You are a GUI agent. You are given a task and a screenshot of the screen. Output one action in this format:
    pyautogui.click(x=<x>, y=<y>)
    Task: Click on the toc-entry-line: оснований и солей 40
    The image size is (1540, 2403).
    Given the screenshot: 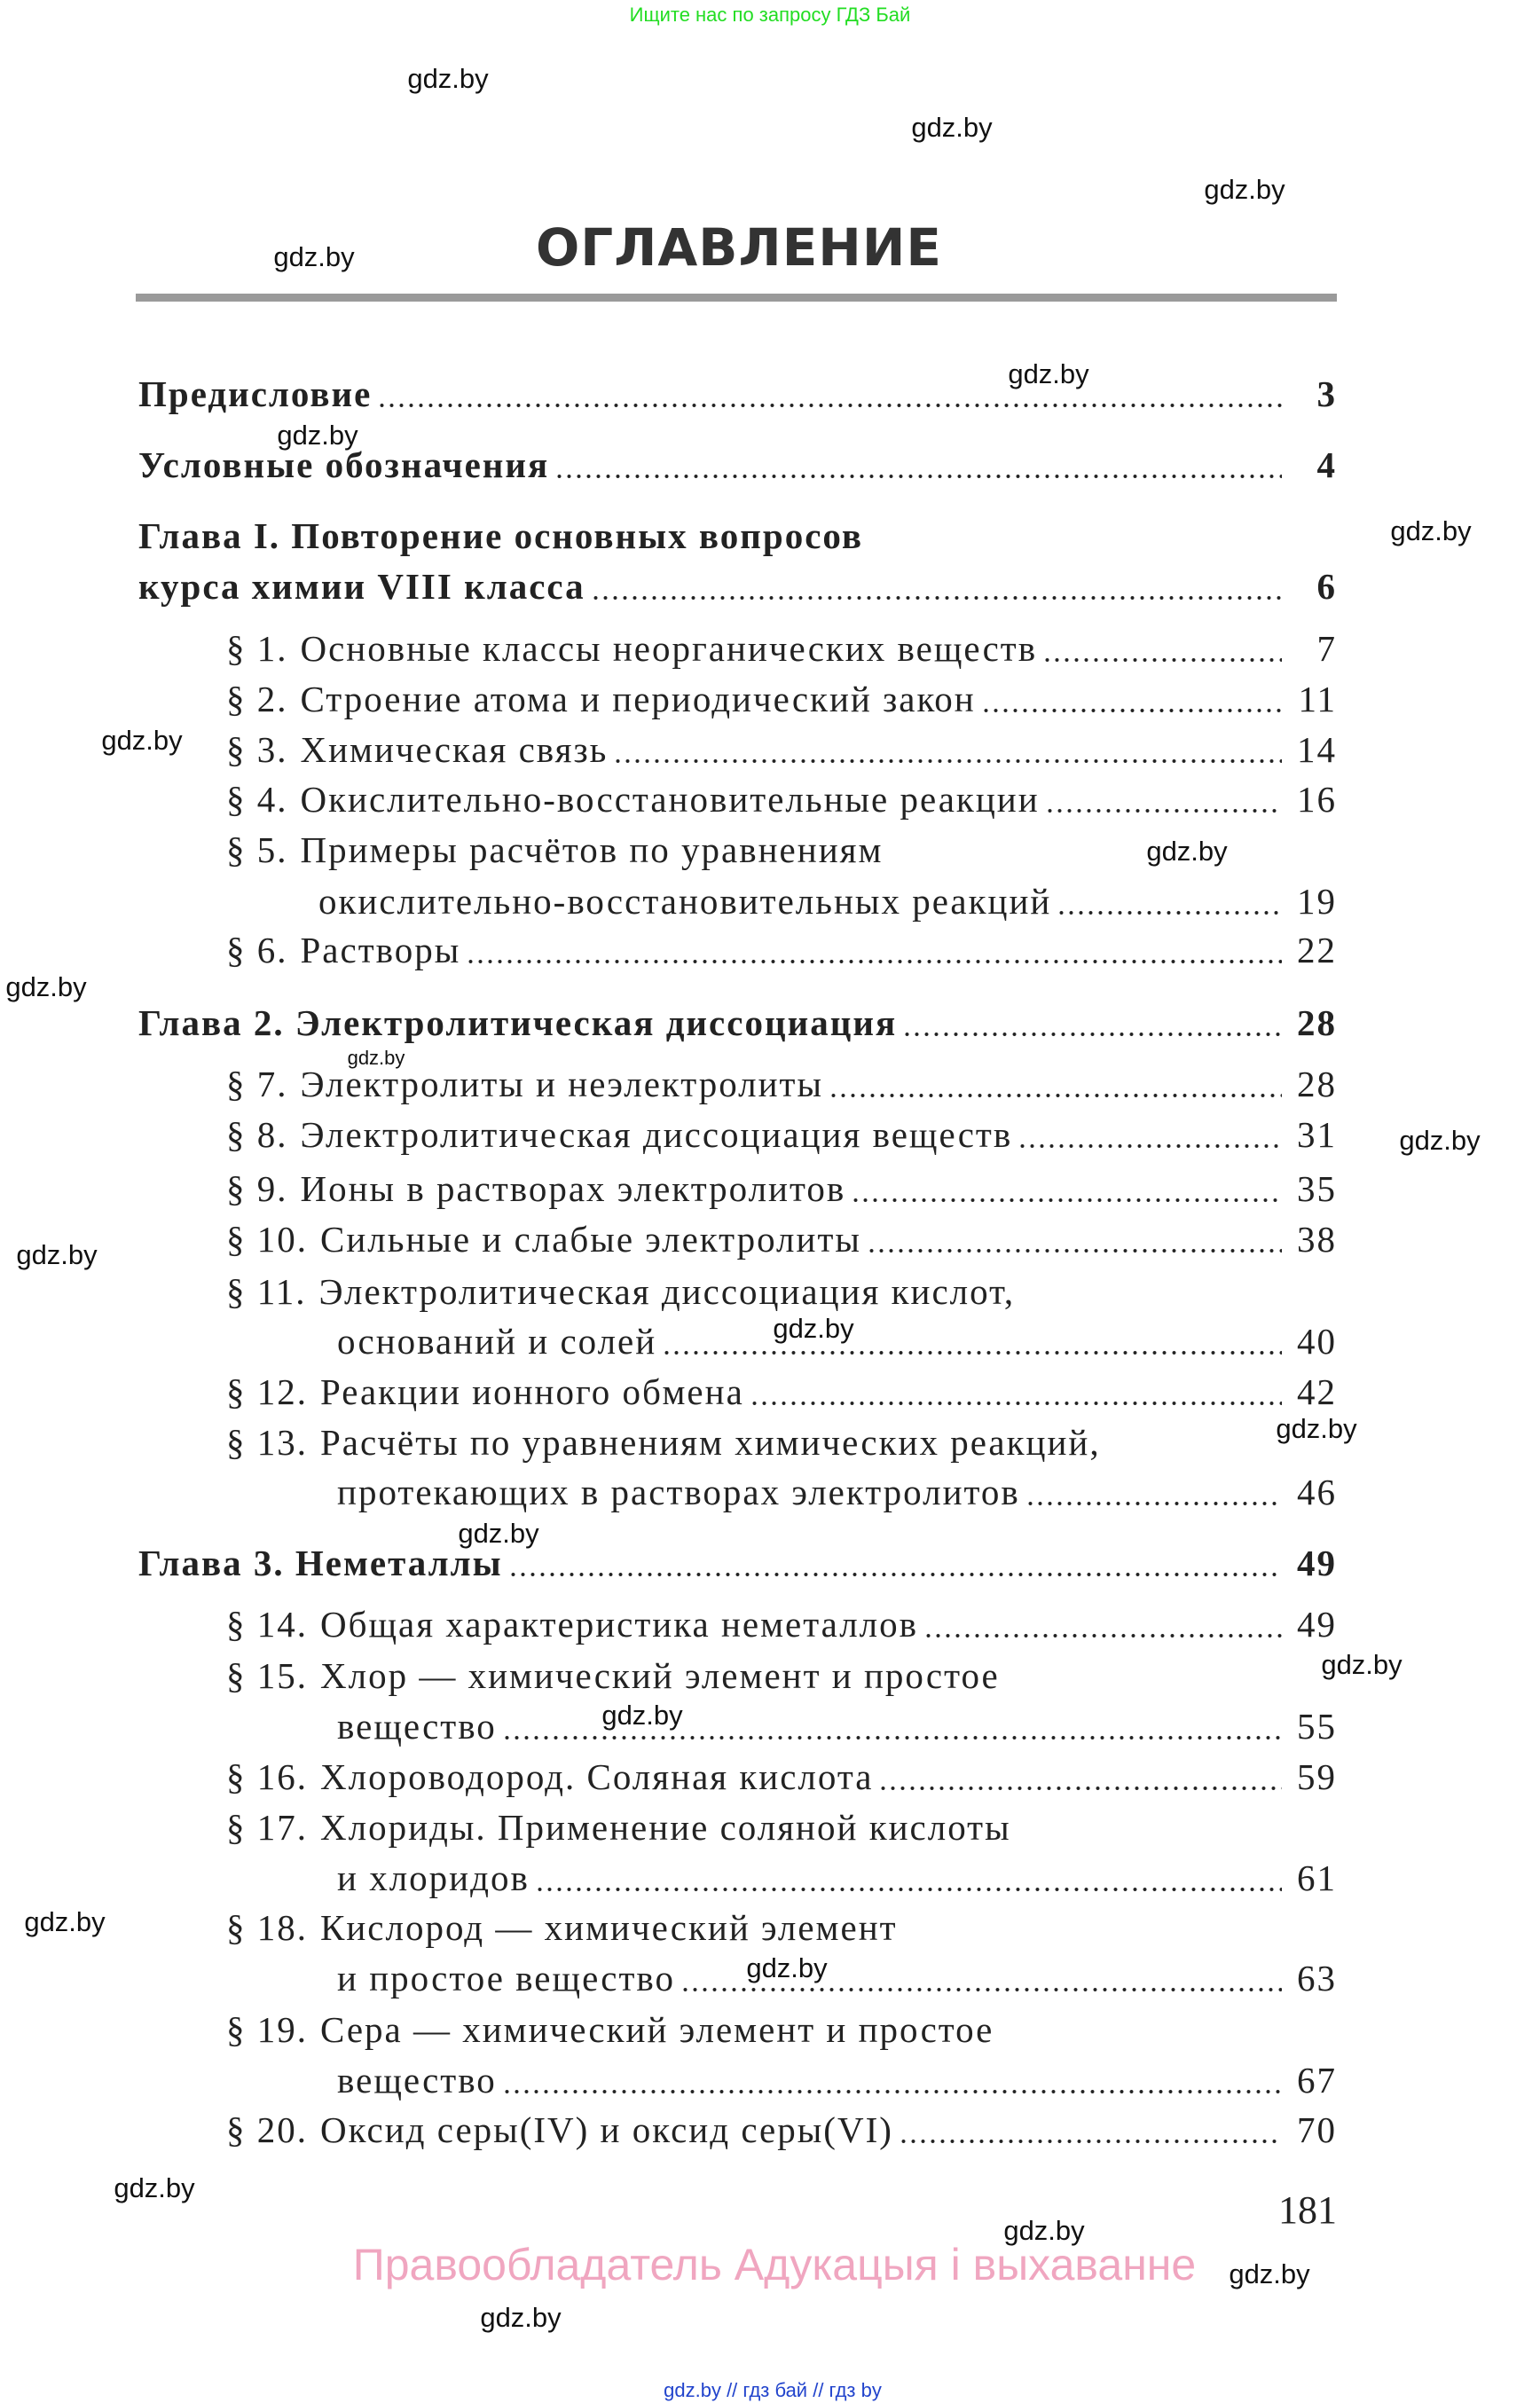 What is the action you would take?
    pyautogui.click(x=837, y=1341)
    